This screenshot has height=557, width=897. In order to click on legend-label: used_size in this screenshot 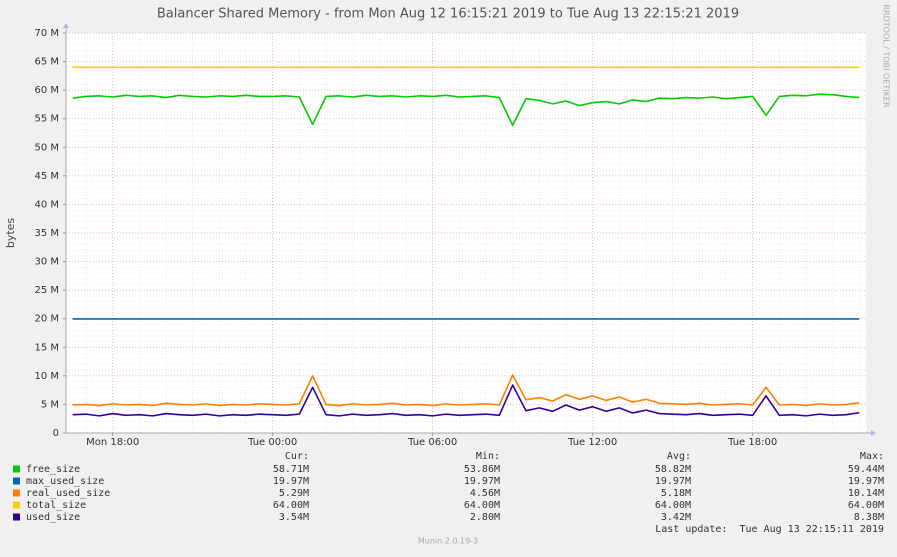, I will do `click(53, 517)`.